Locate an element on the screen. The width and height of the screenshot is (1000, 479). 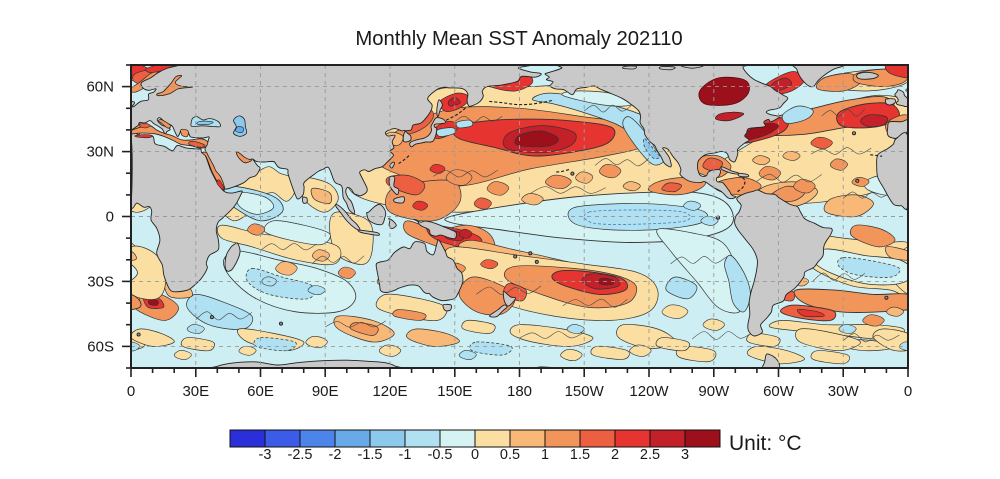
svg-text: 1 is located at coordinates (545, 455).